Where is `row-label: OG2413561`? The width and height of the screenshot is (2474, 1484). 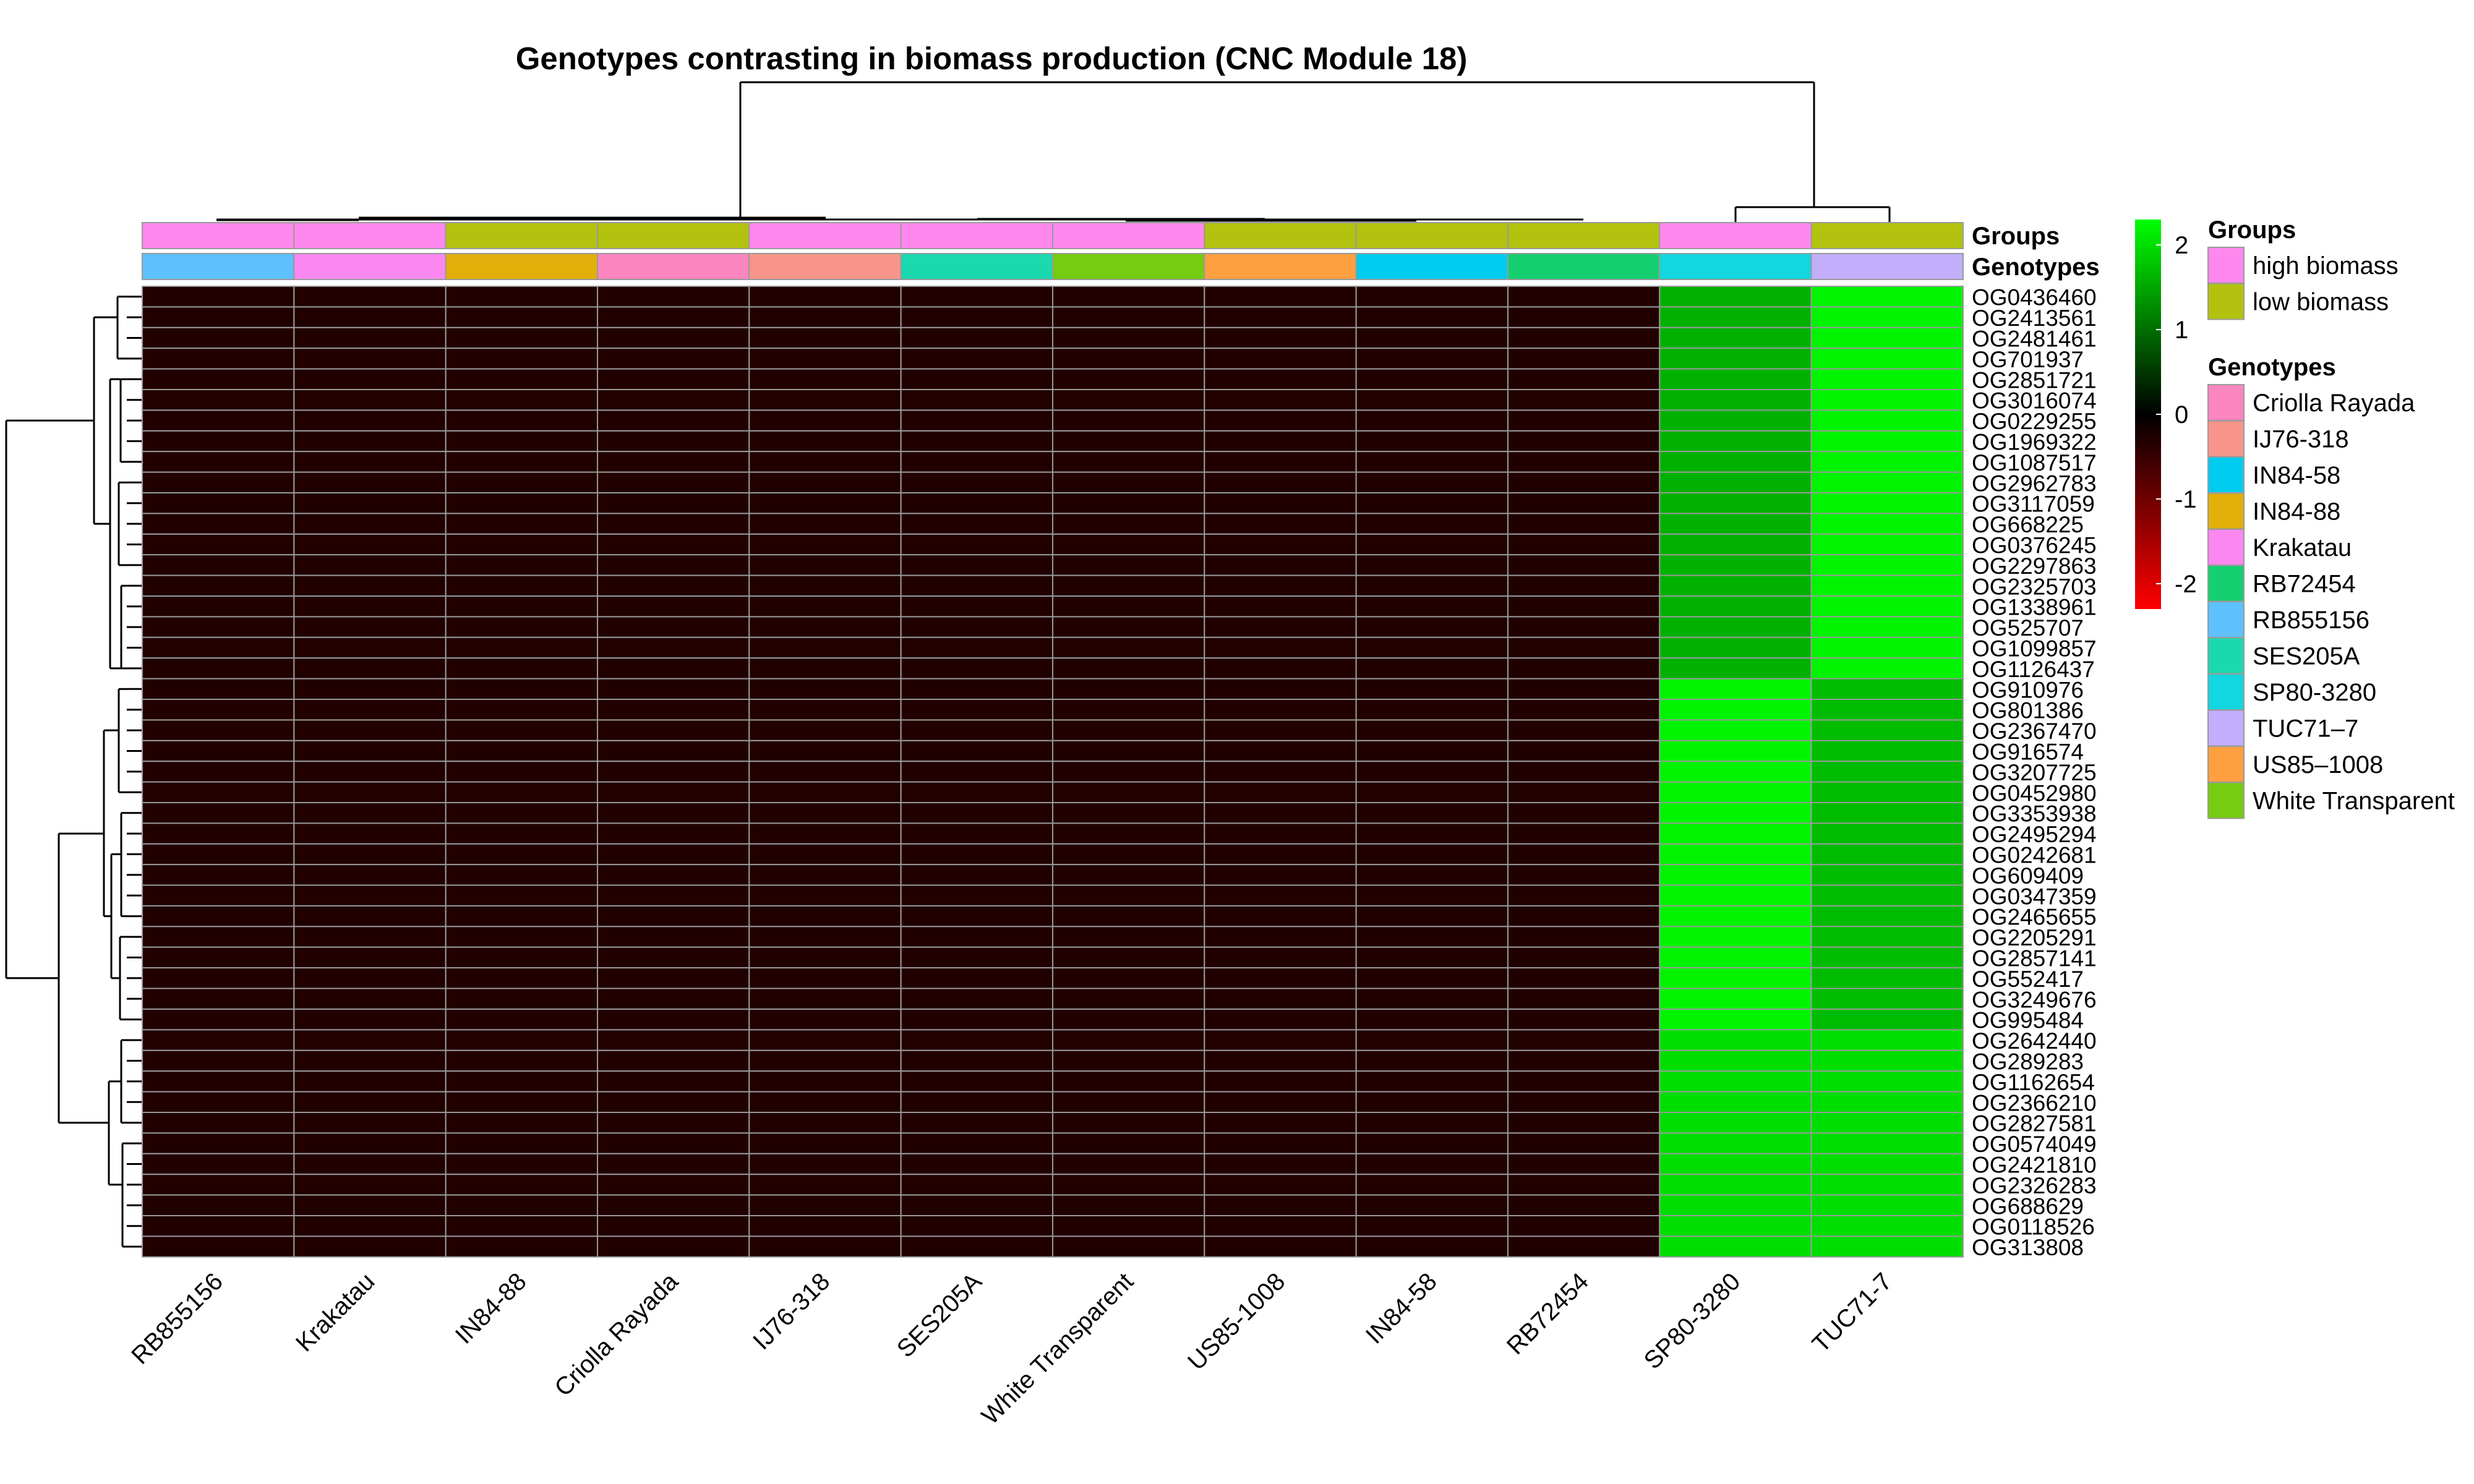 row-label: OG2413561 is located at coordinates (2035, 318).